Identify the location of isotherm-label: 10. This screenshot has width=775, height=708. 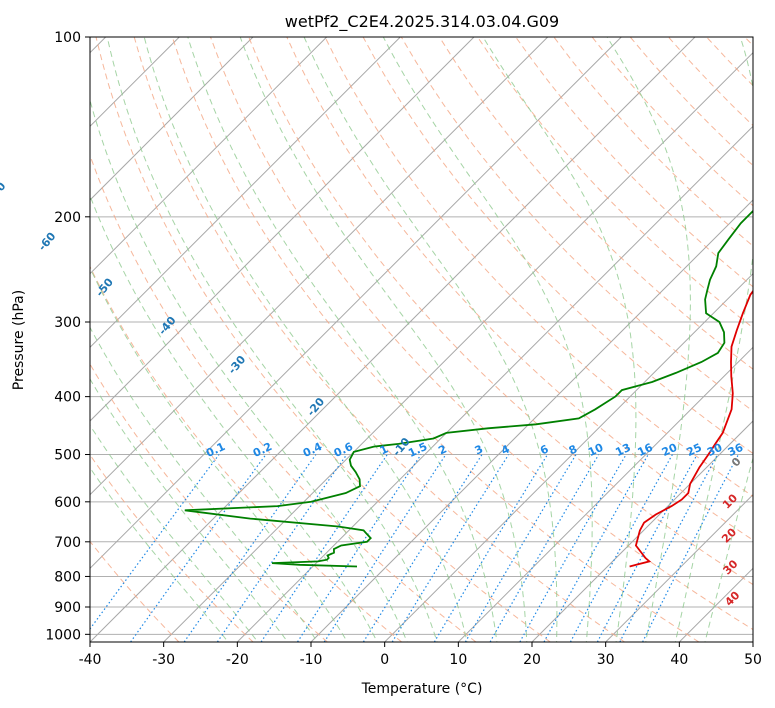
(730, 501).